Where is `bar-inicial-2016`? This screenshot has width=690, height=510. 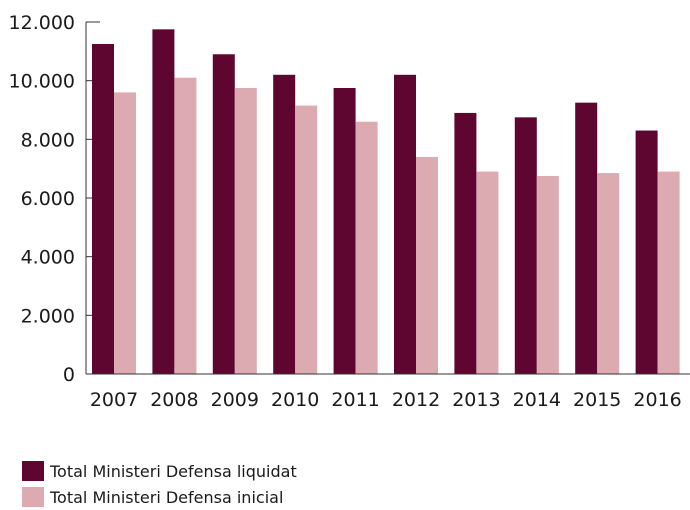
bar-inicial-2016 is located at coordinates (668, 272).